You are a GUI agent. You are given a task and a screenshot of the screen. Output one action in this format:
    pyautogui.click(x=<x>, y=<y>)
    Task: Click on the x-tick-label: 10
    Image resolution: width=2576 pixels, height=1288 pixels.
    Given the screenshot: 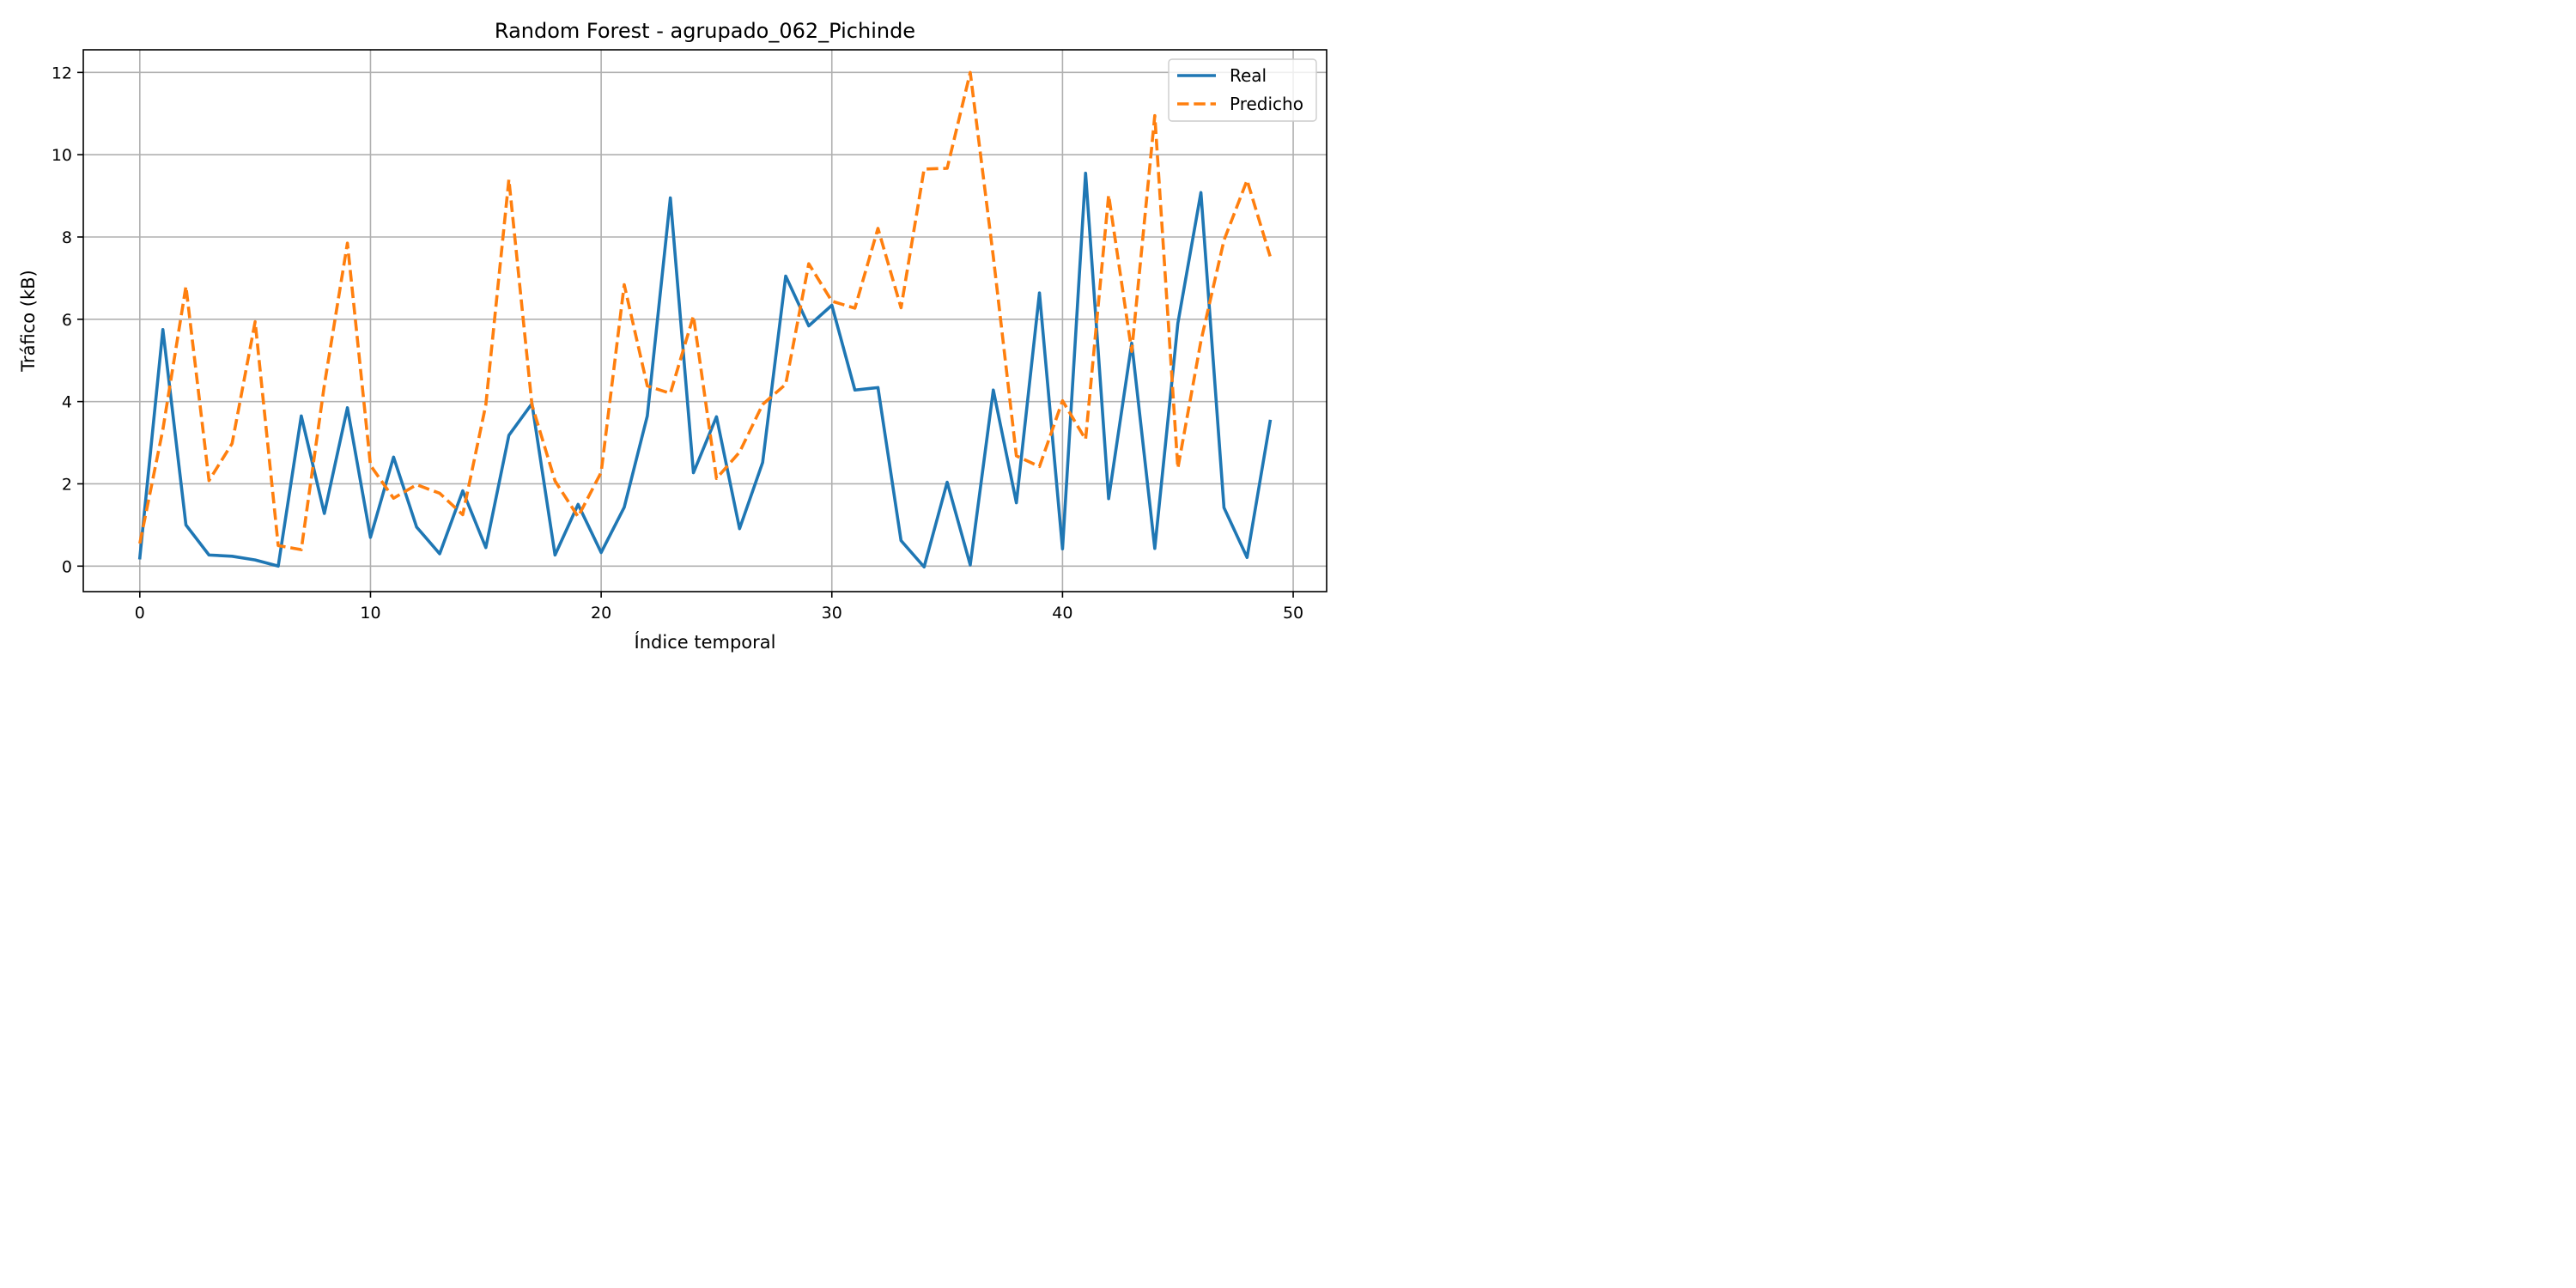 What is the action you would take?
    pyautogui.click(x=370, y=614)
    